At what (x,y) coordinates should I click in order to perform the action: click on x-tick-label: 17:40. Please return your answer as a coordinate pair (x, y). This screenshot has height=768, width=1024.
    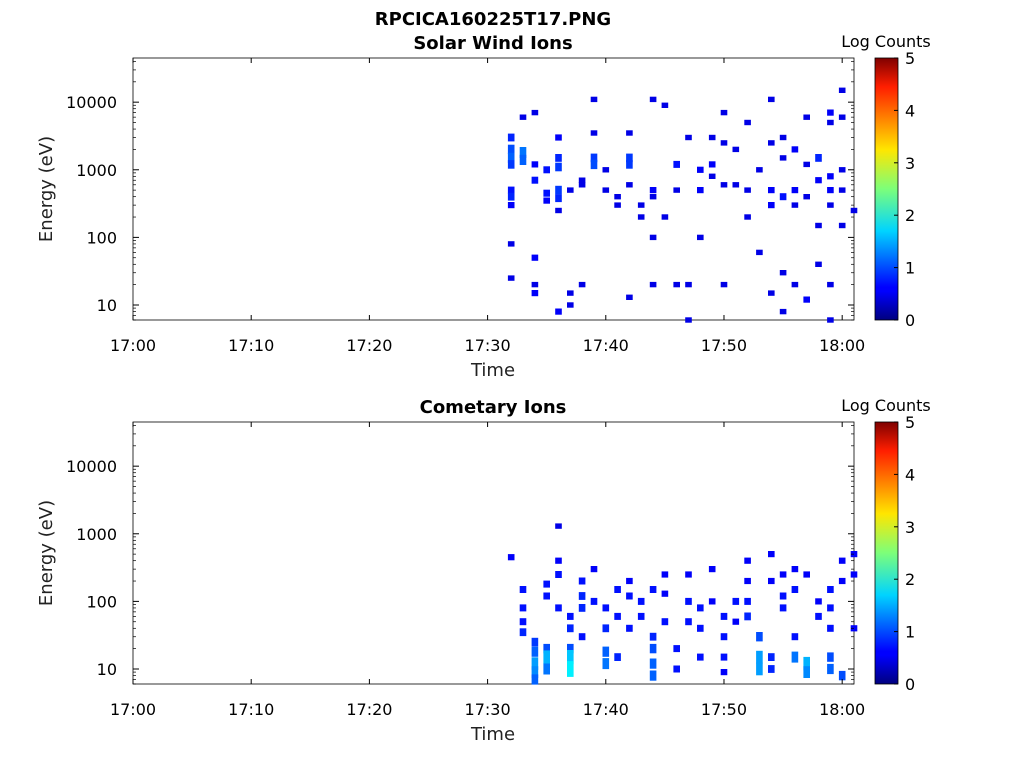
    Looking at the image, I should click on (606, 345).